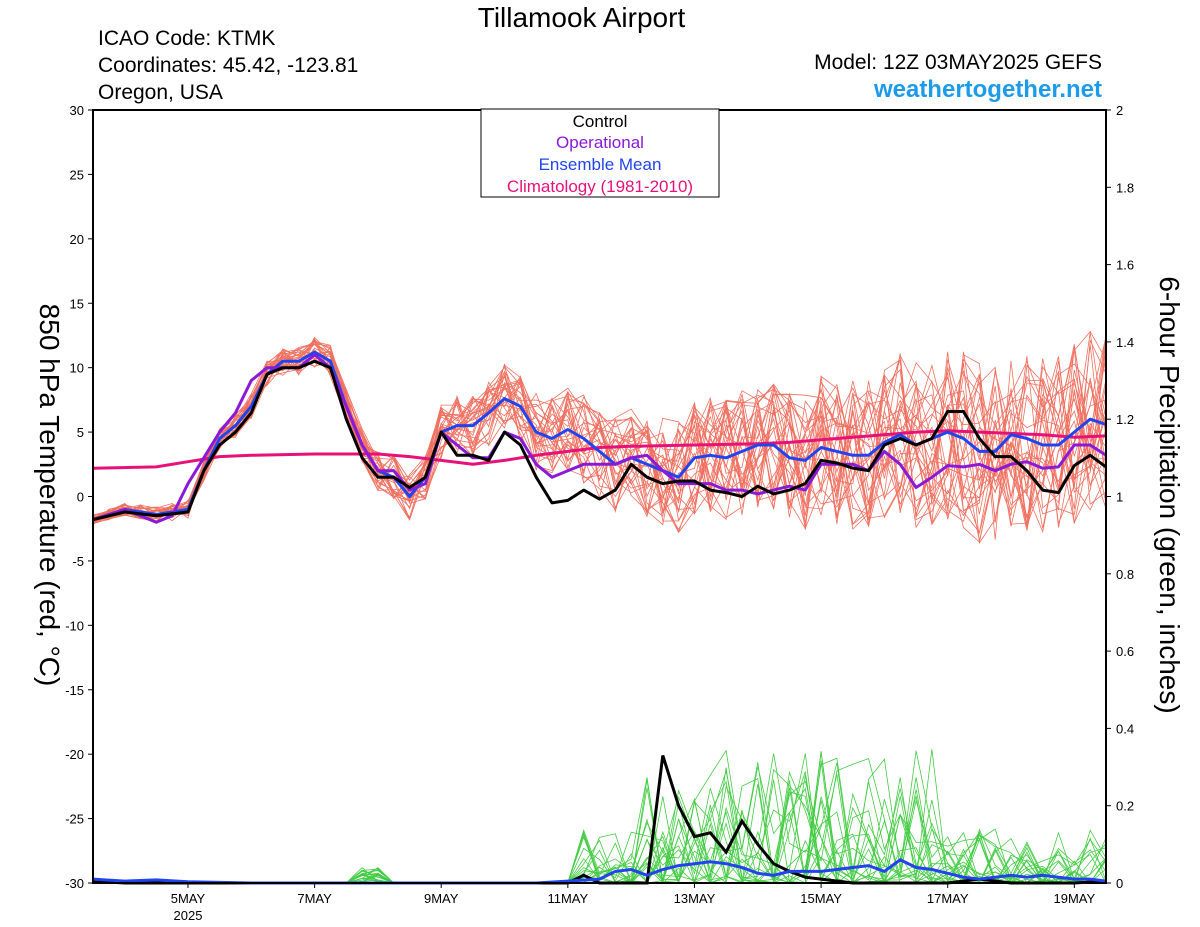 The width and height of the screenshot is (1200, 927). Describe the element at coordinates (958, 62) in the screenshot. I see `model-run: Model: 12Z 03MAY2025 GEFS` at that location.